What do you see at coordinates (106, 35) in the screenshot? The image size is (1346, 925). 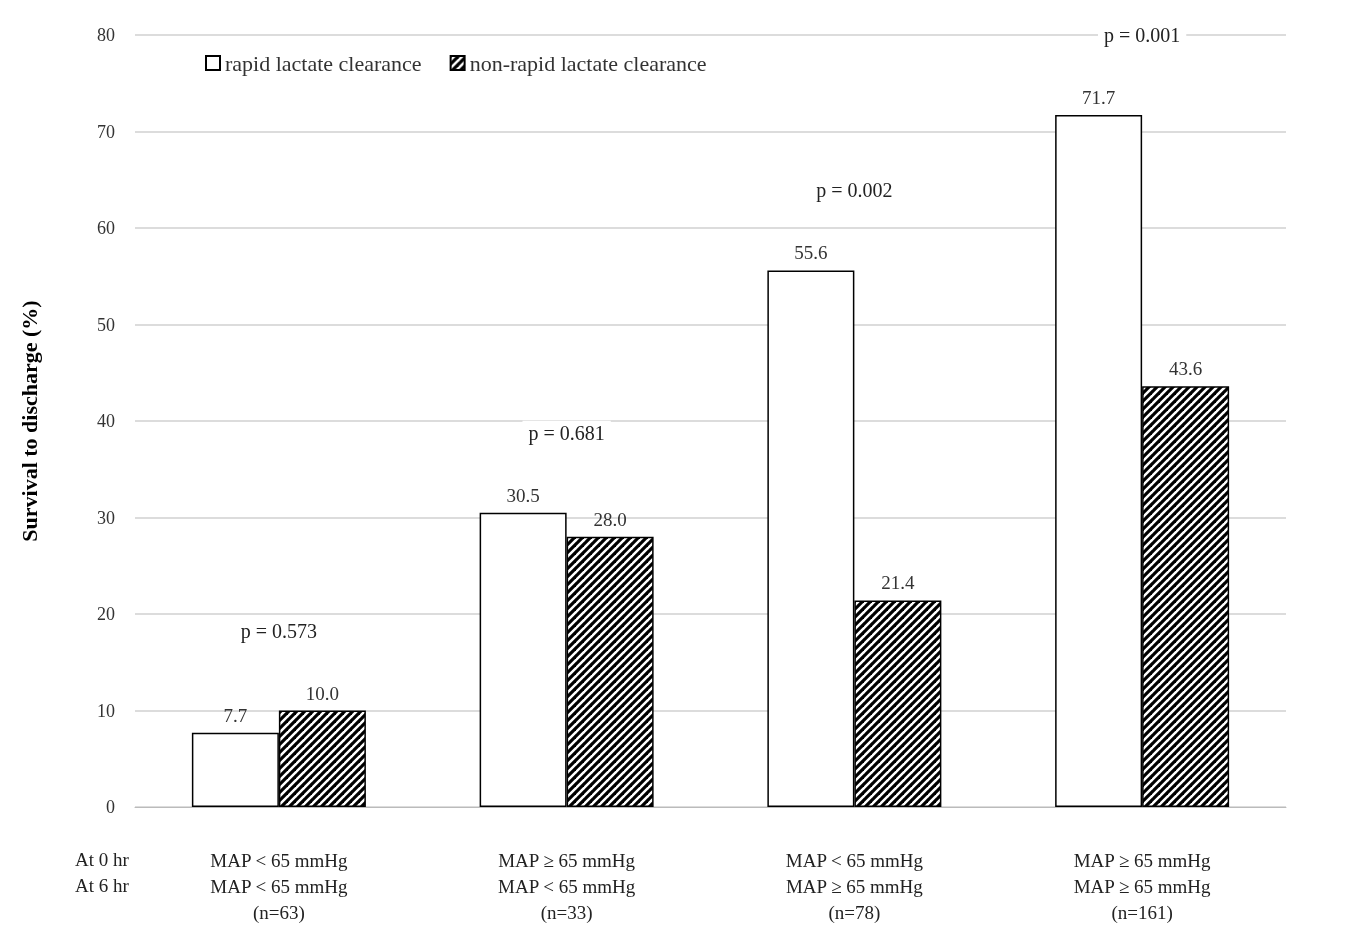 I see `y-tick-label: 80` at bounding box center [106, 35].